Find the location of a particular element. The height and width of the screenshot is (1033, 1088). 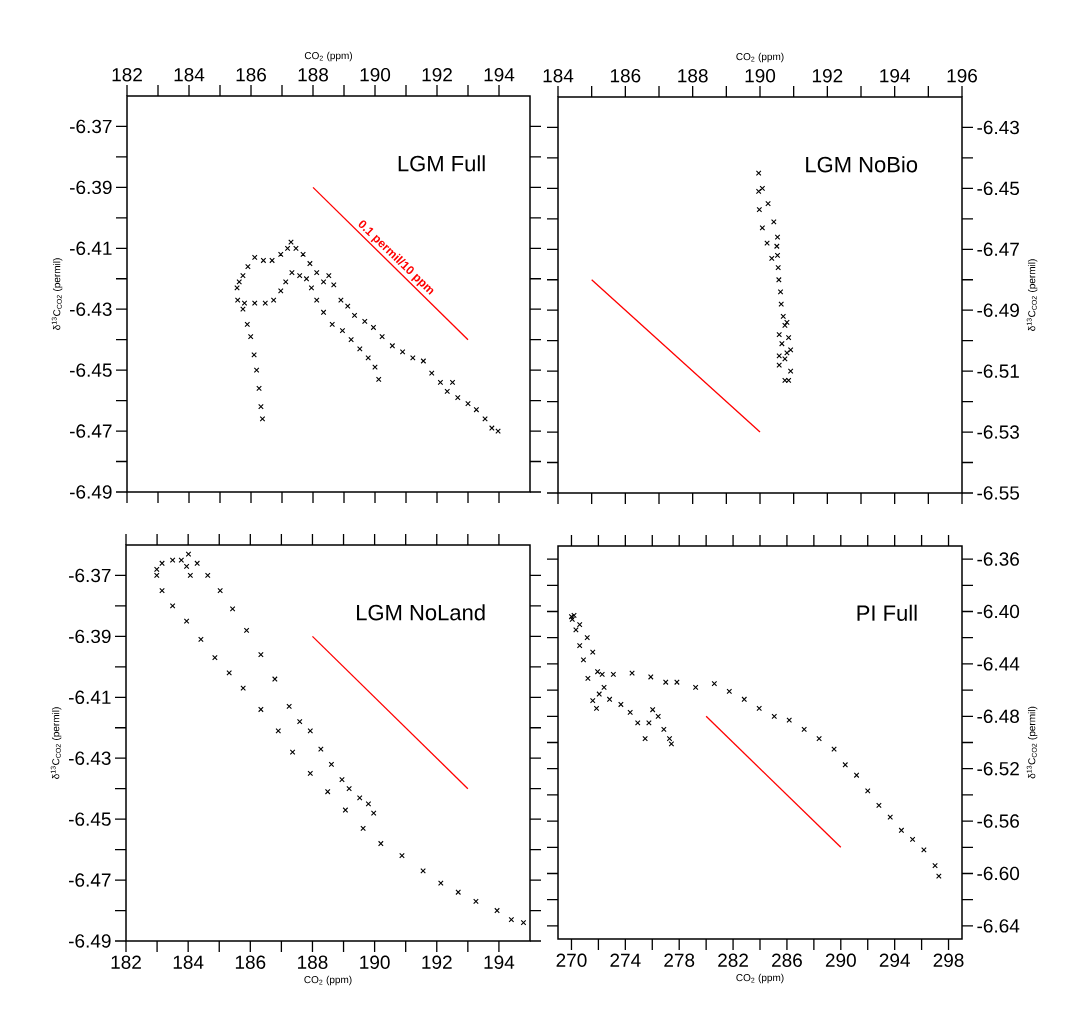

y2-tick-label: -6.56 is located at coordinates (998, 821).